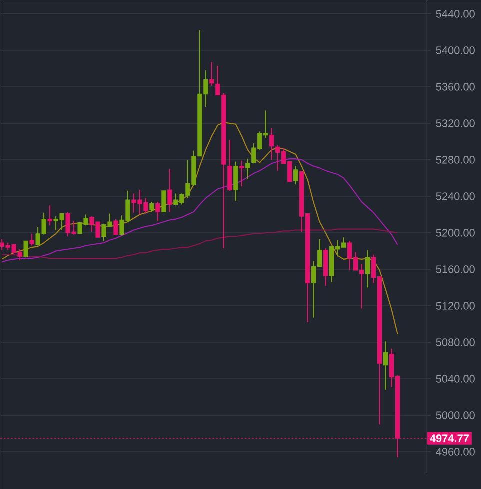  What do you see at coordinates (455, 233) in the screenshot?
I see `y-tick-label: 5200.00` at bounding box center [455, 233].